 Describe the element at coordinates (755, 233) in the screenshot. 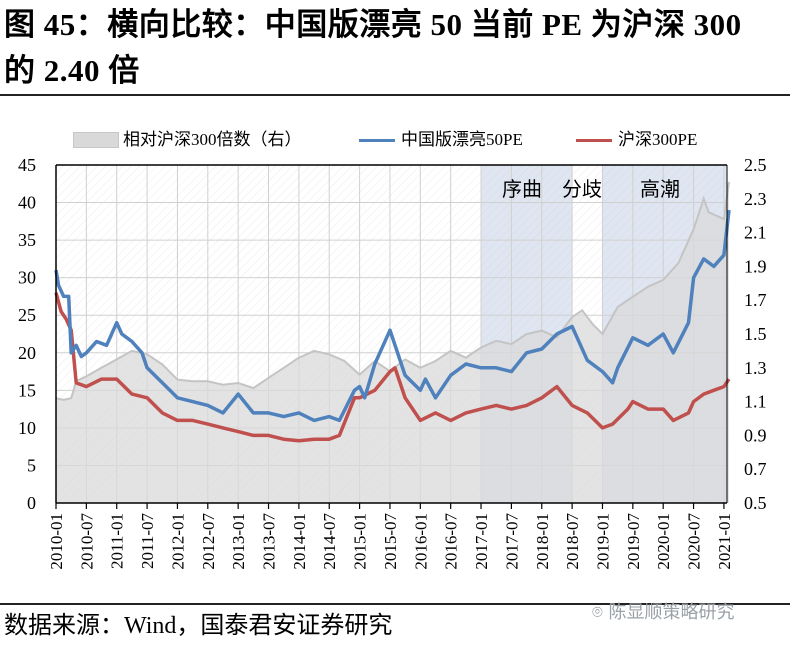

I see `y-right-tick-label: 2.1` at that location.